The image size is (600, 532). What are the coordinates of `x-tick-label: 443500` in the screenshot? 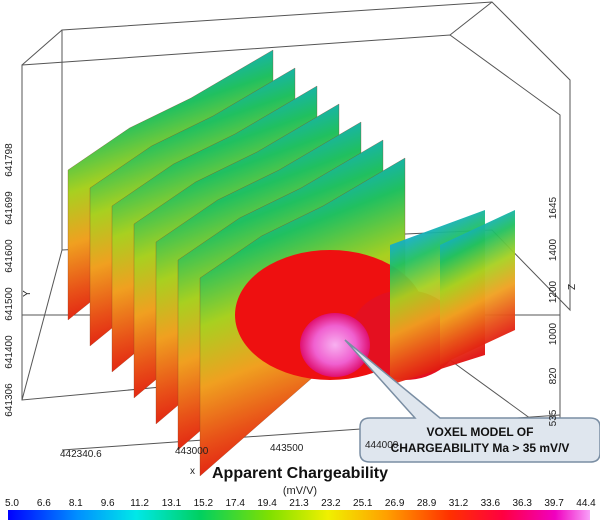 It's located at (287, 448).